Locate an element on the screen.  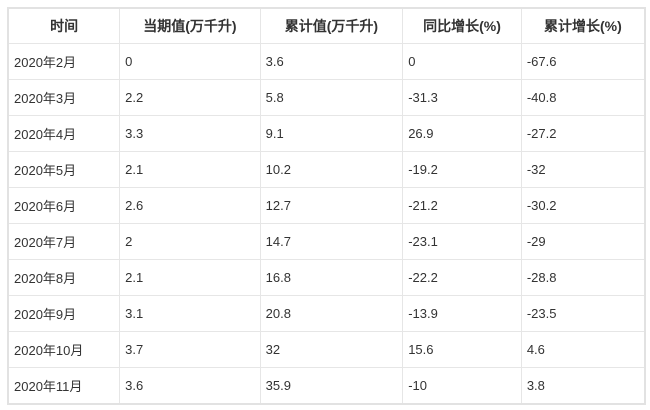
table-cell: 5.8 is located at coordinates (331, 97).